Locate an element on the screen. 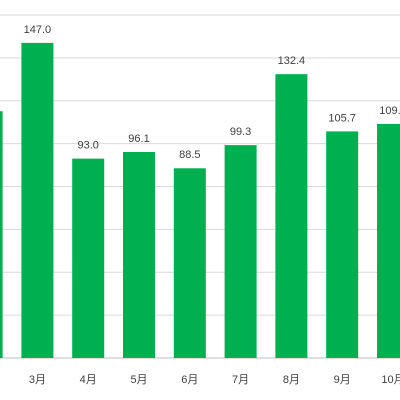 The image size is (400, 400). x-tick-label: 9月 is located at coordinates (342, 380).